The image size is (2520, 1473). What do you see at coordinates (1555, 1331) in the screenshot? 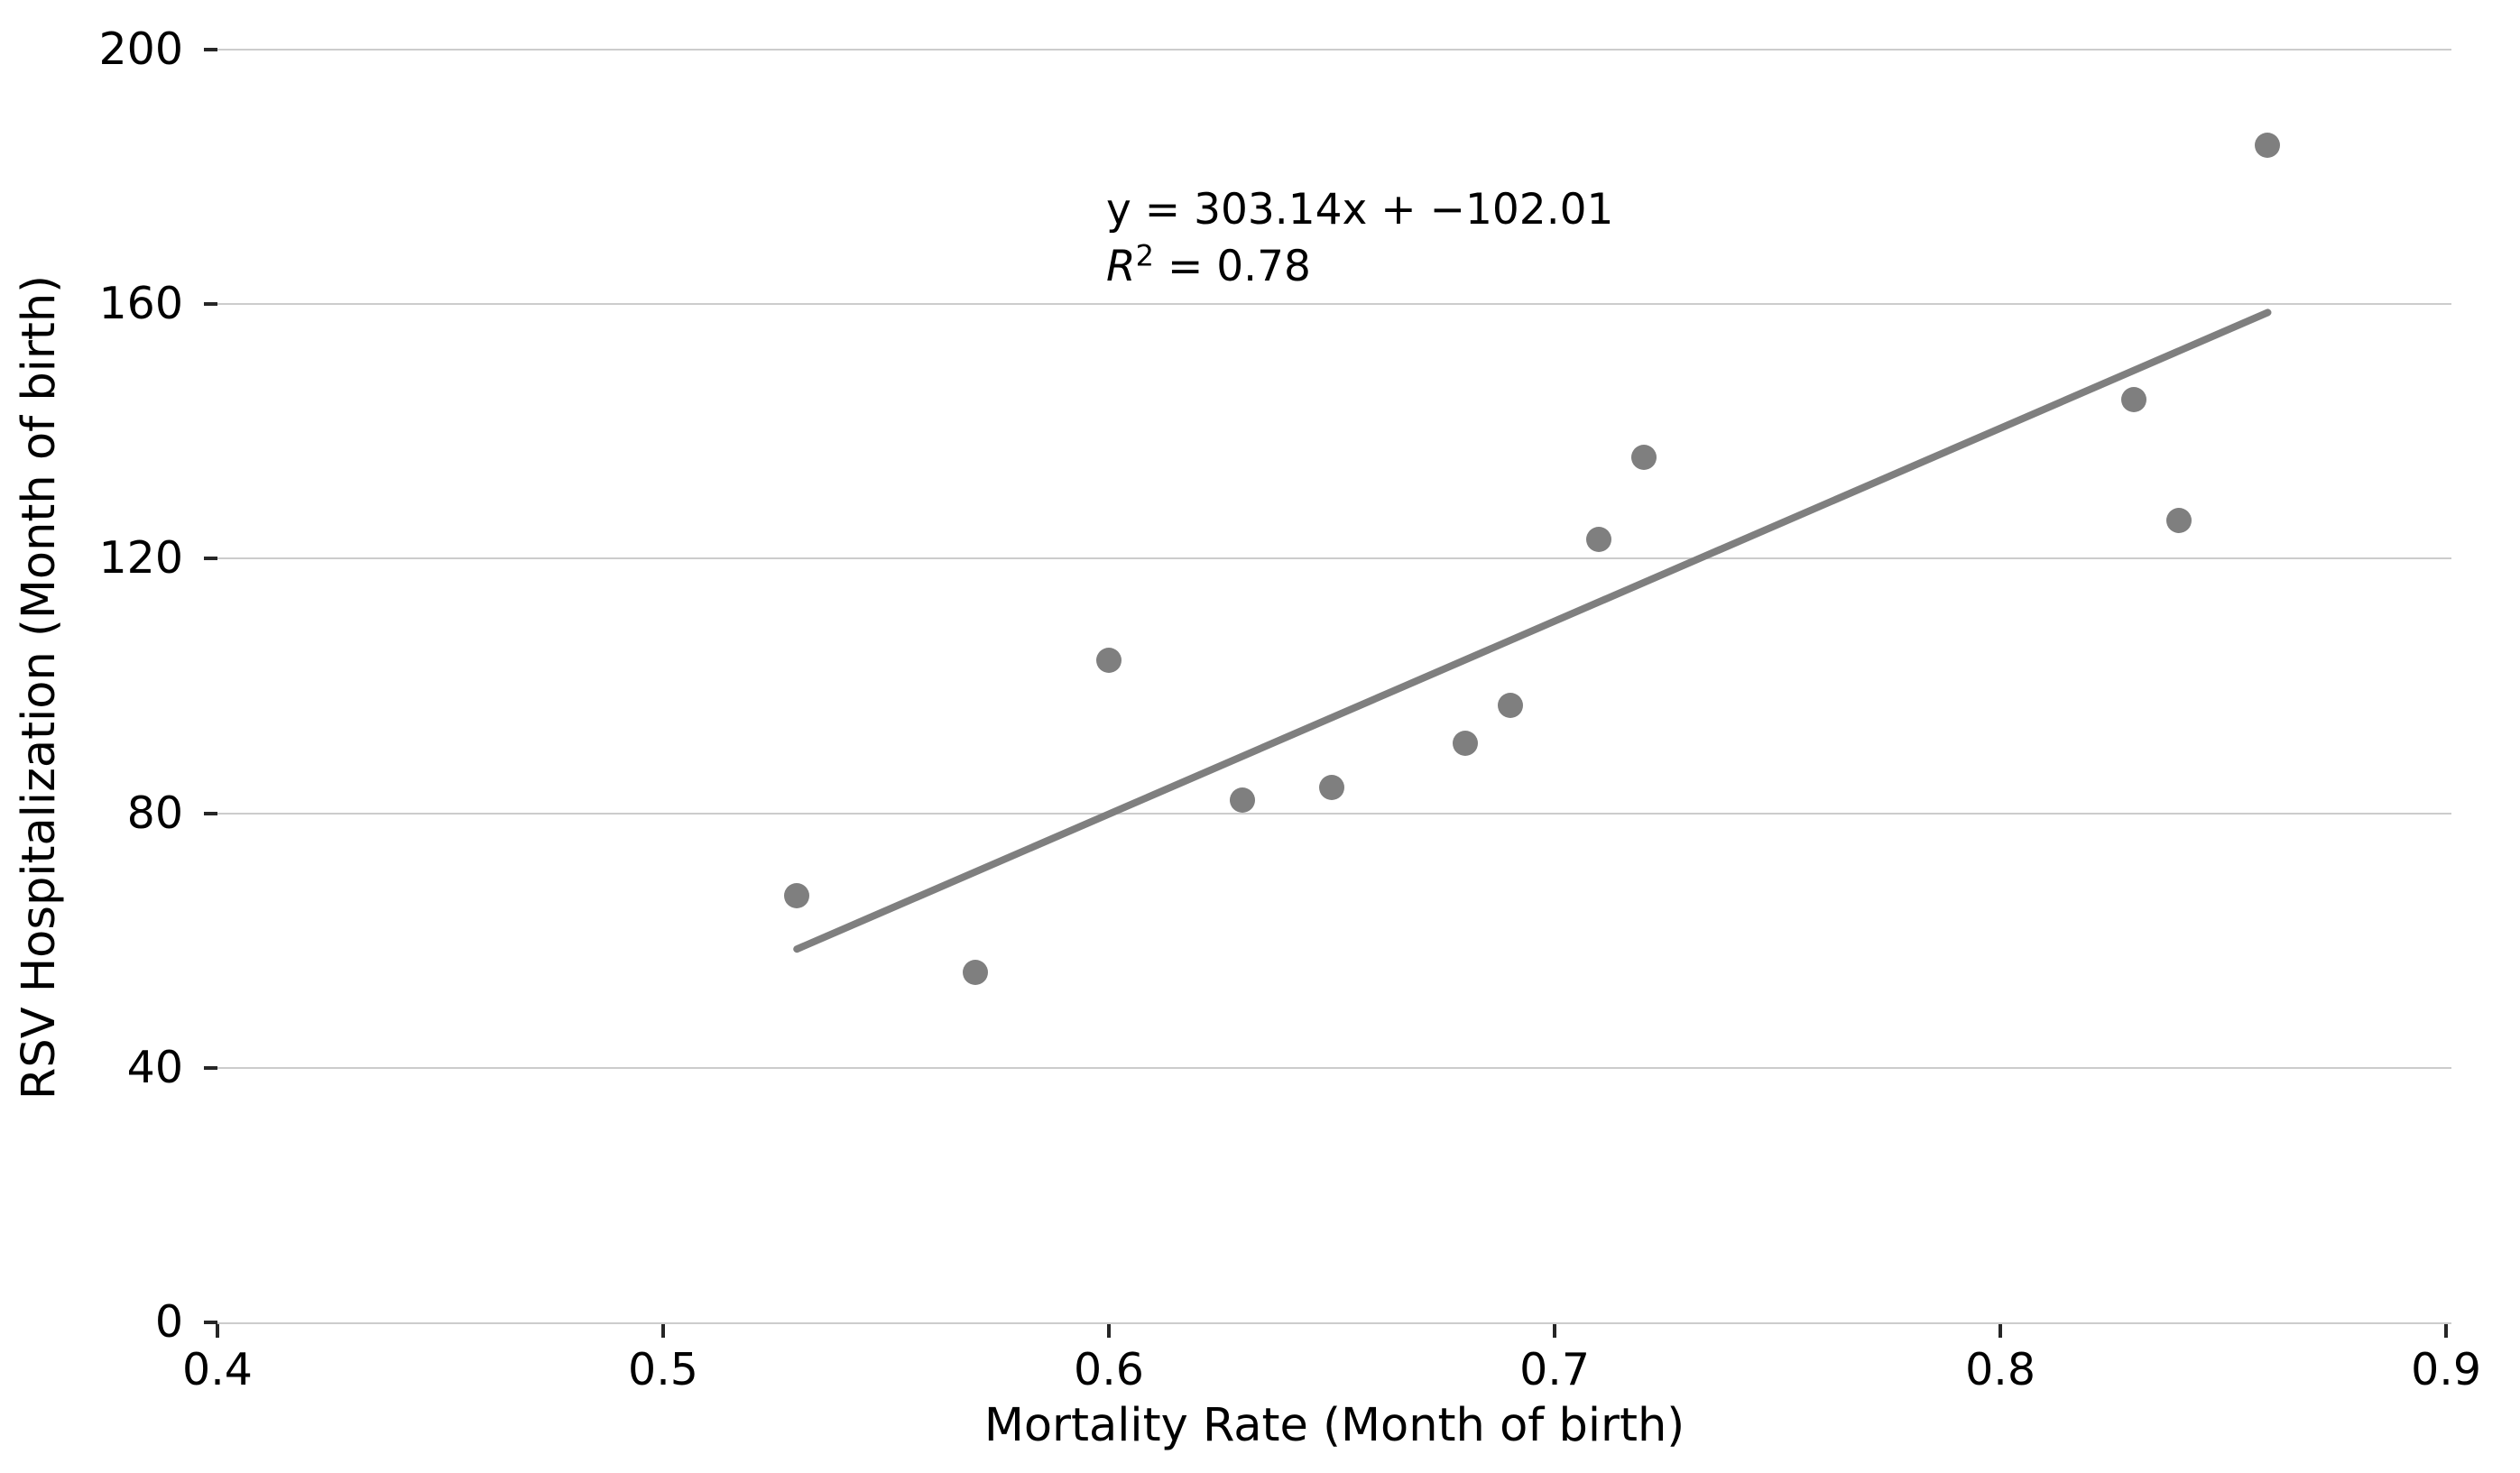
I see `x-tick-mark-0.7` at bounding box center [1555, 1331].